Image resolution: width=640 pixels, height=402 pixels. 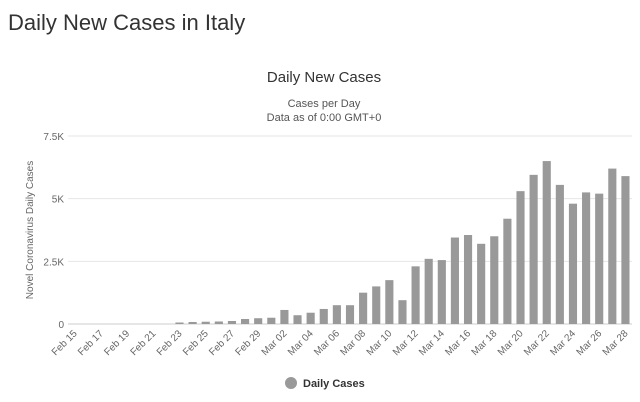 What do you see at coordinates (222, 343) in the screenshot?
I see `x-tick-label: Feb 27` at bounding box center [222, 343].